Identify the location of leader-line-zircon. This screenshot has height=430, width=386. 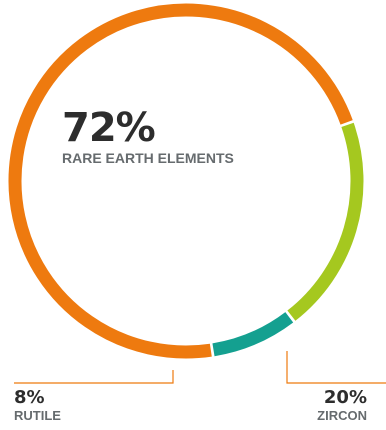
(336, 367).